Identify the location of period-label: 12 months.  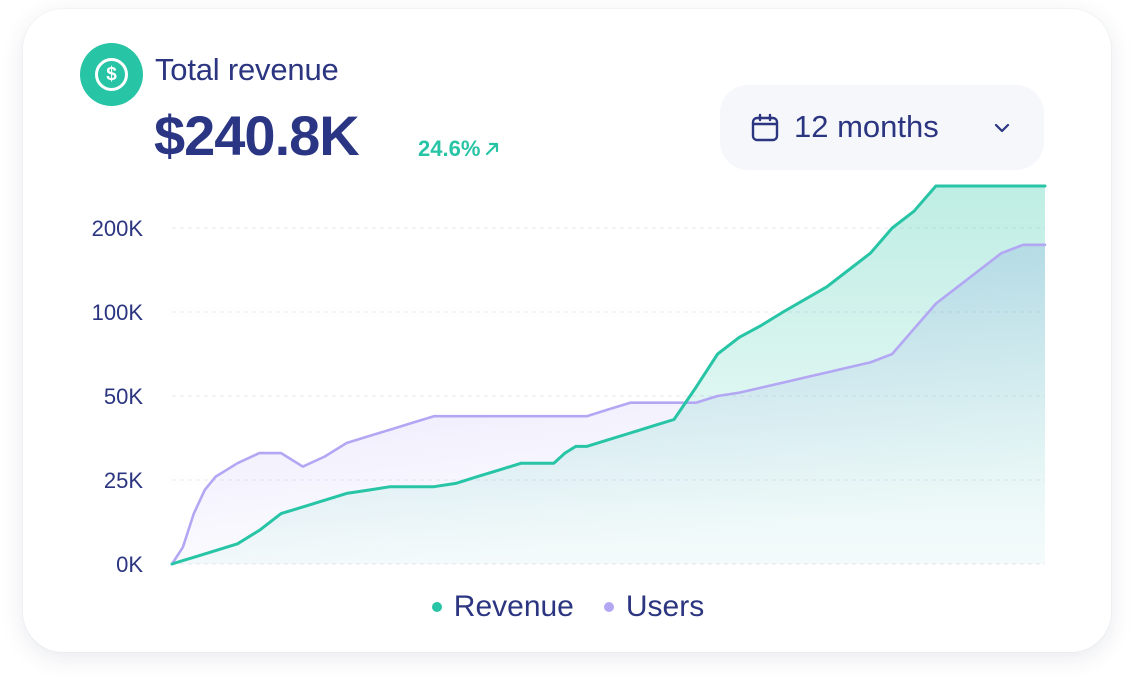
(866, 126).